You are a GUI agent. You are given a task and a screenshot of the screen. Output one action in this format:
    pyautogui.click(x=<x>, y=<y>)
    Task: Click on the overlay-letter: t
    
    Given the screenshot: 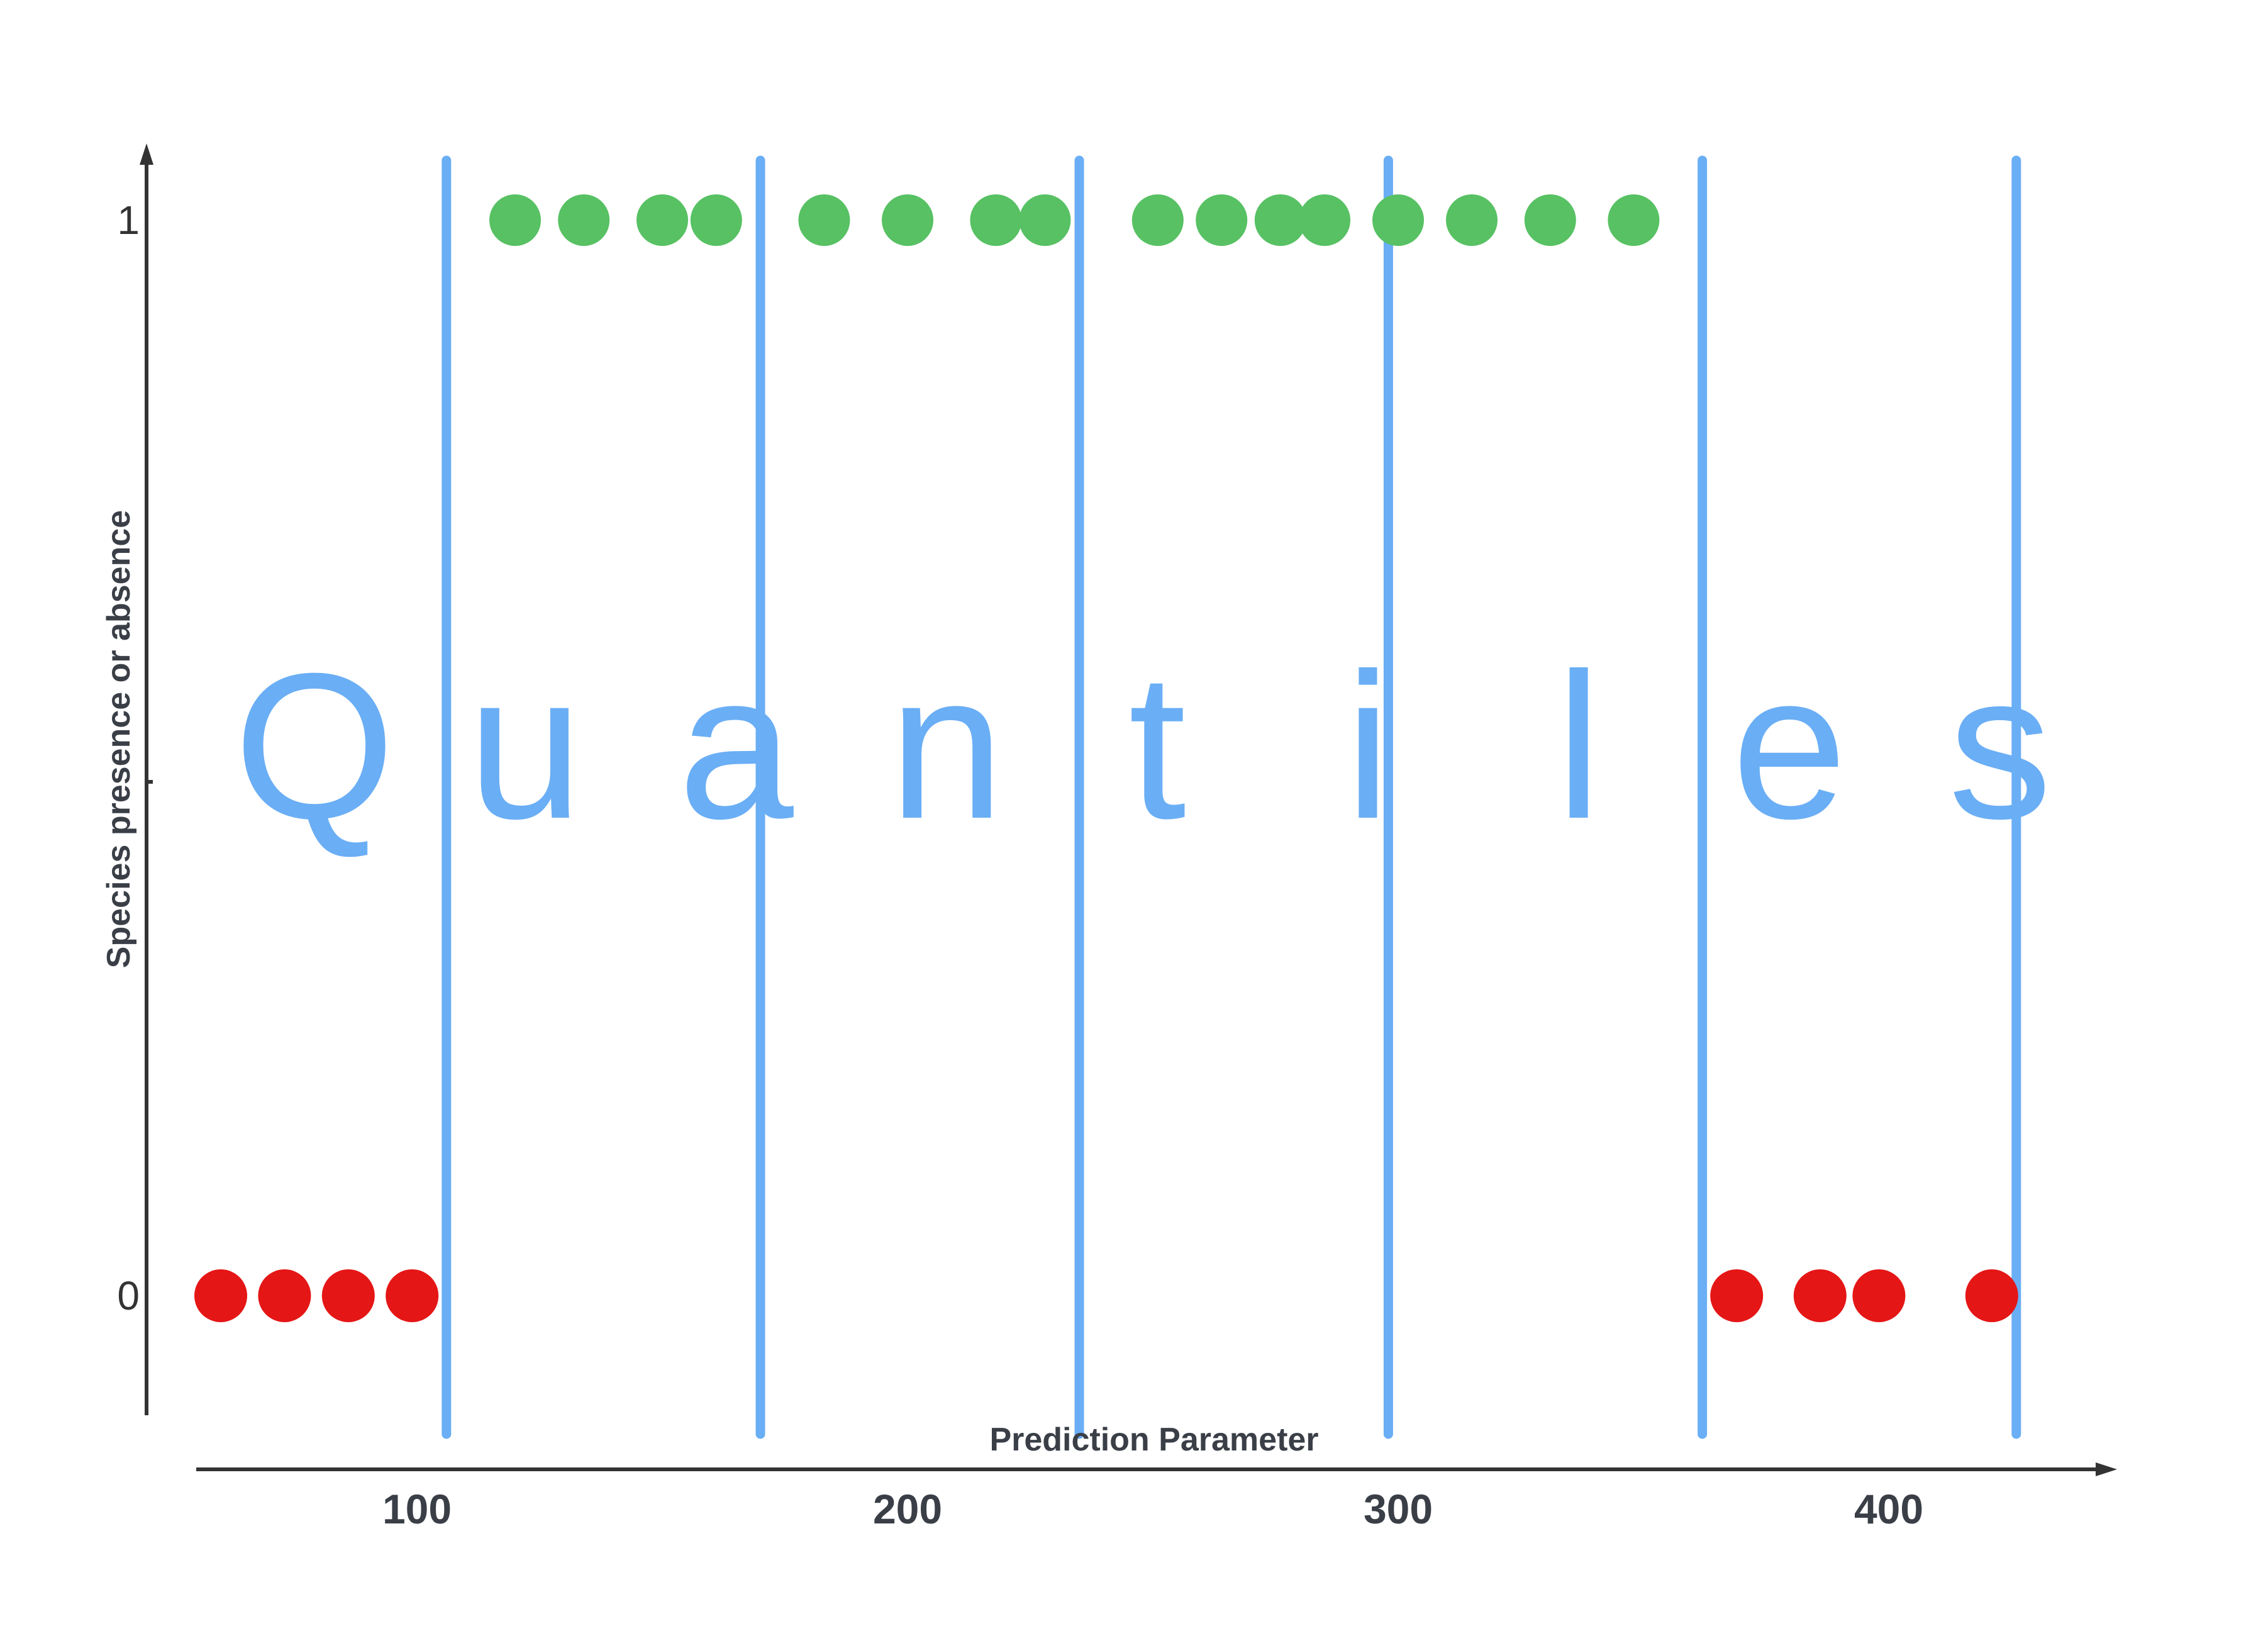 What is the action you would take?
    pyautogui.click(x=1157, y=746)
    